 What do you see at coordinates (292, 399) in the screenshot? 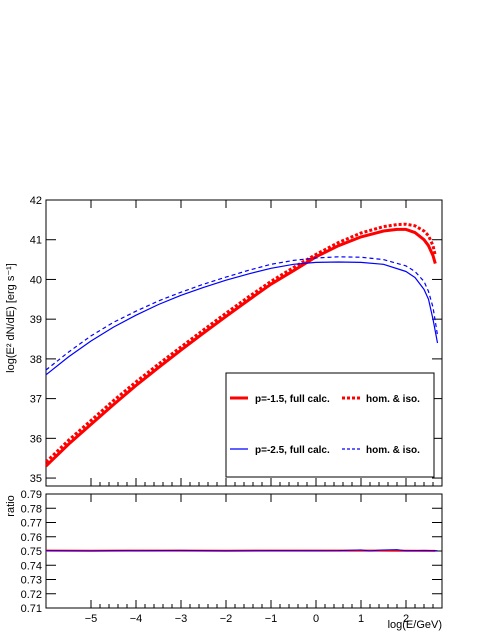
I see `legend-label-p15-full: p=-1.5, full calc.` at bounding box center [292, 399].